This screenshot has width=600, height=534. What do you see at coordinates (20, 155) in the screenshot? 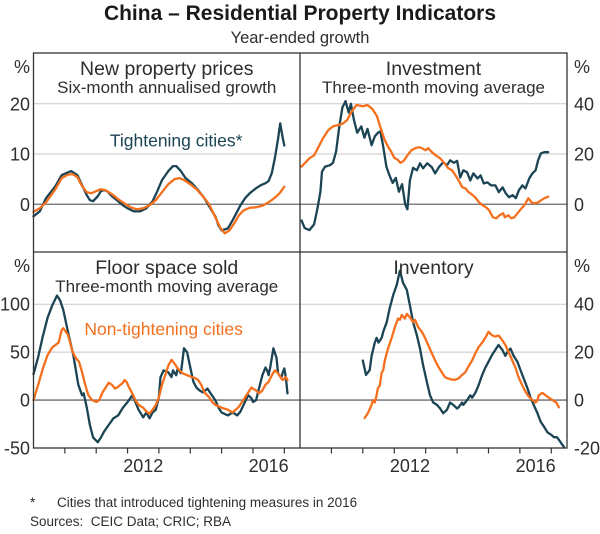
I see `y-axis-tick-label: 10` at bounding box center [20, 155].